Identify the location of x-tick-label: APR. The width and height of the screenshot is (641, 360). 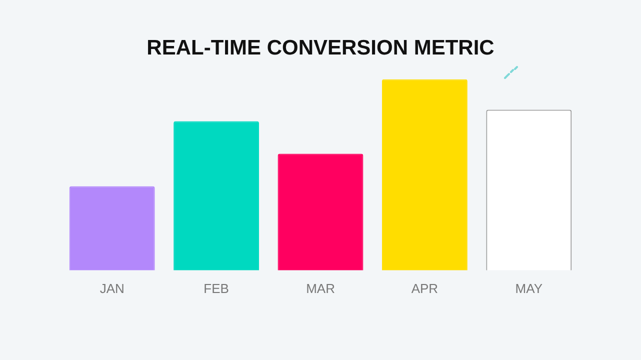
(424, 288).